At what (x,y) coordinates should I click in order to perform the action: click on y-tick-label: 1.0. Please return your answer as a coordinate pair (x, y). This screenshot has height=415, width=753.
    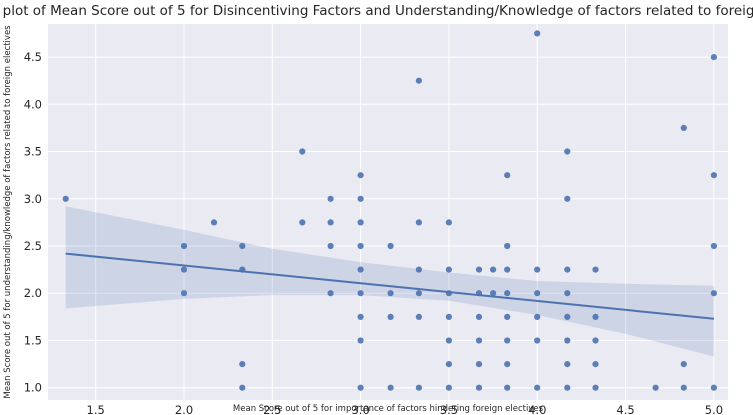
    Looking at the image, I should click on (33, 388).